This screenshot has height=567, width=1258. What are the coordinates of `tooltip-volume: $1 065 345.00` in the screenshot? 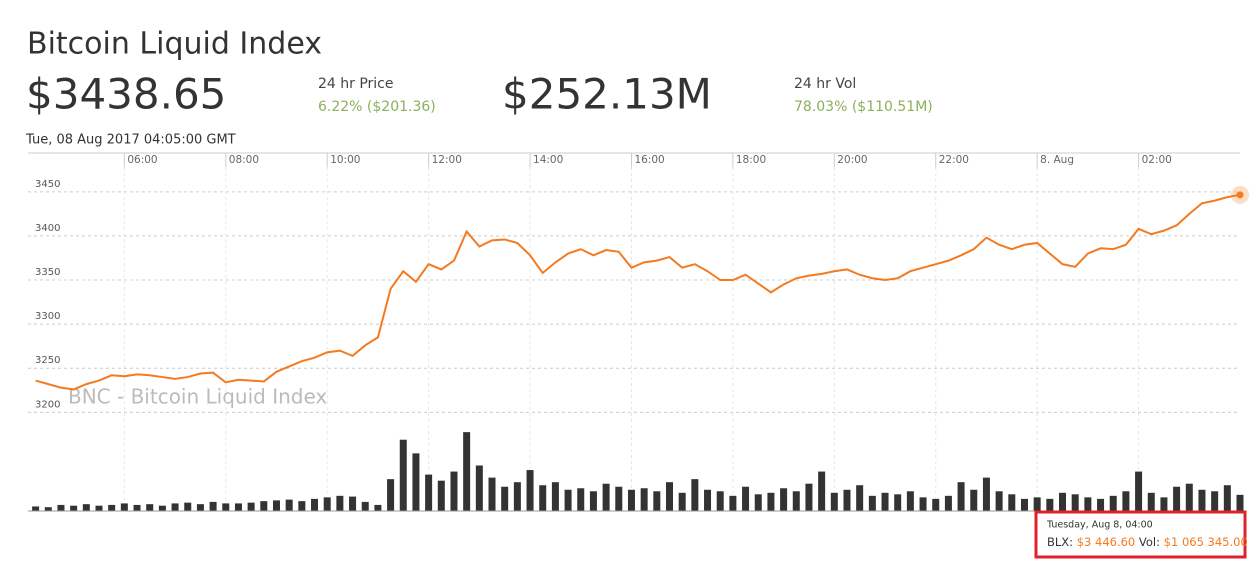 It's located at (1206, 542).